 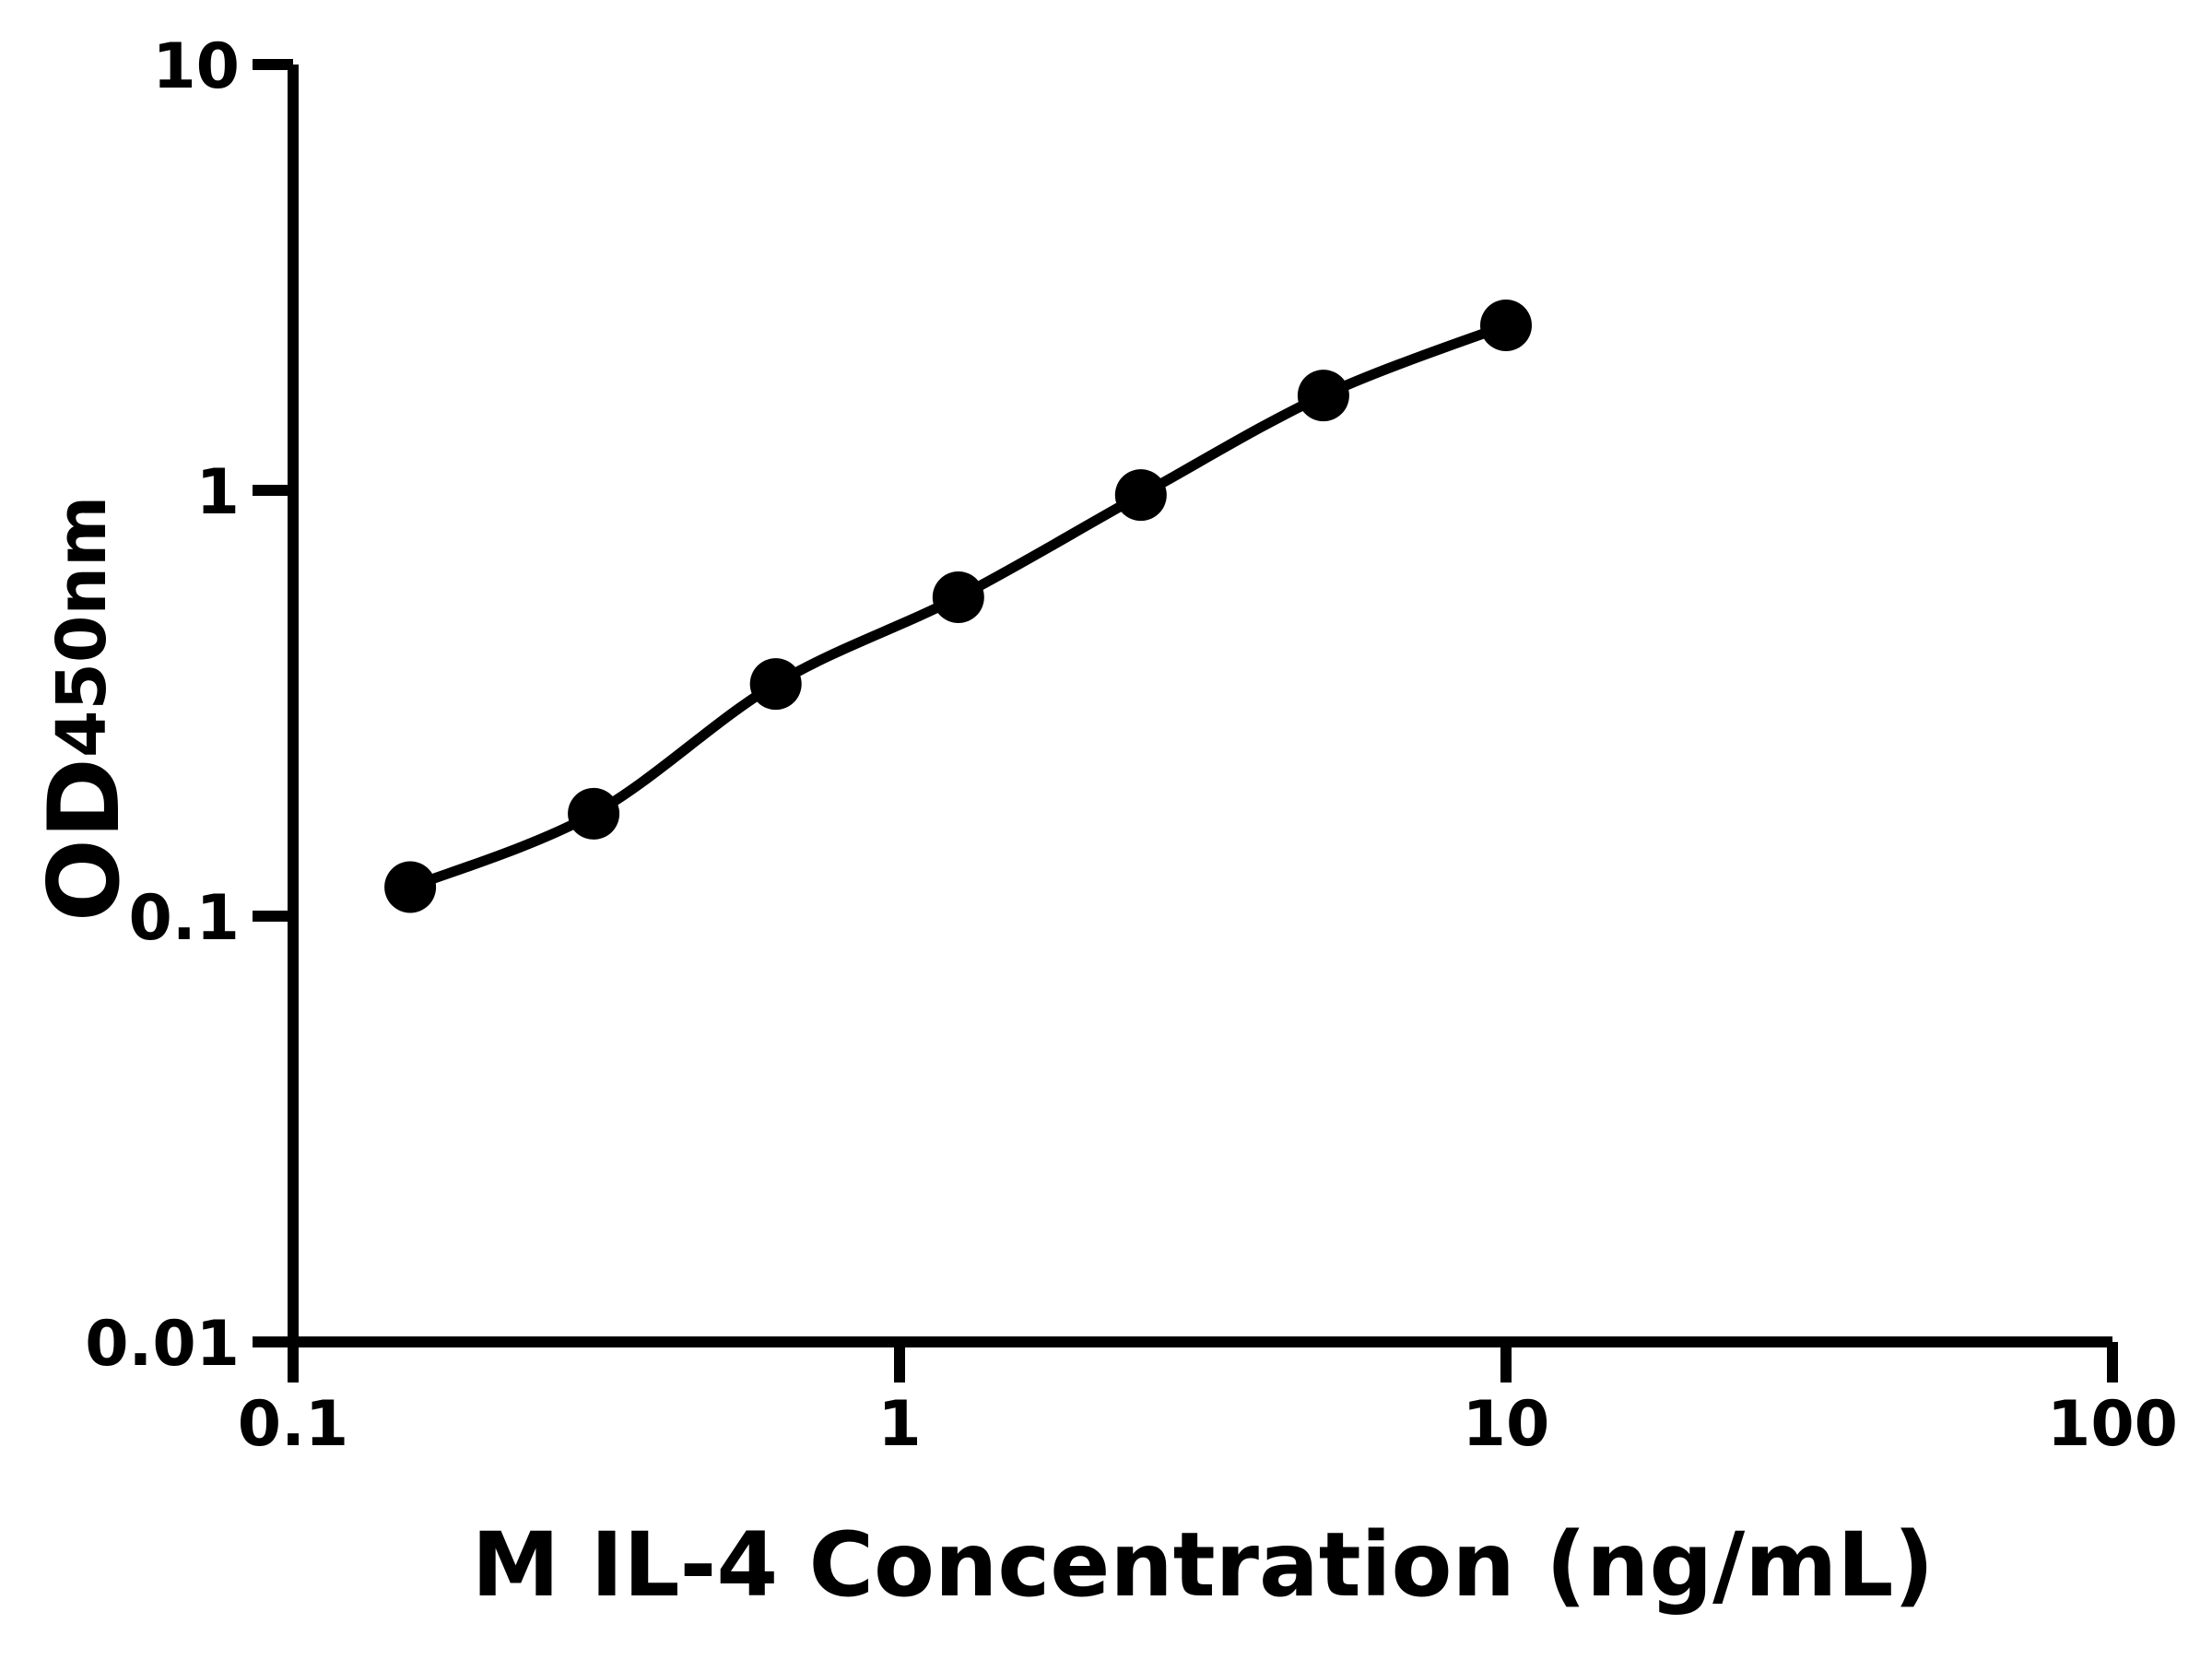 I want to click on y-tick-label: 10, so click(x=196, y=66).